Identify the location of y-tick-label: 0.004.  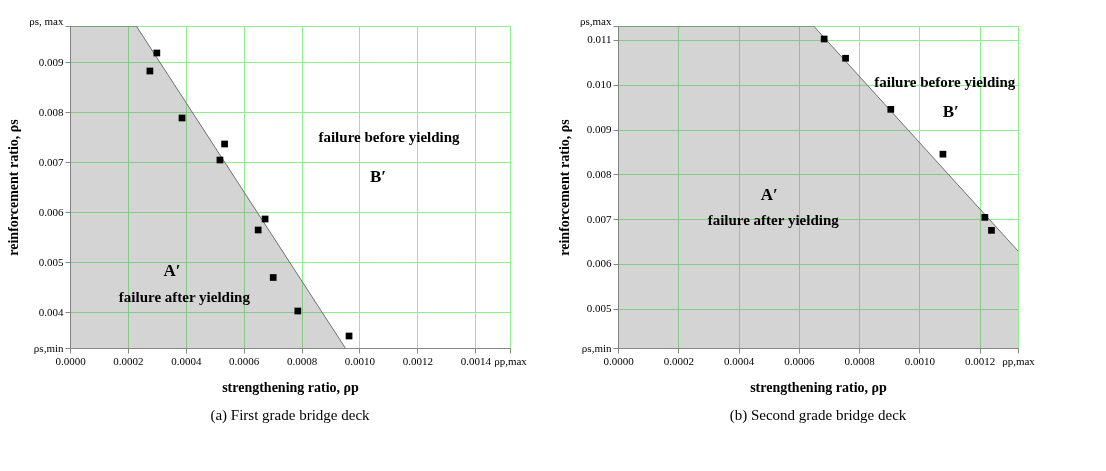
(51, 311).